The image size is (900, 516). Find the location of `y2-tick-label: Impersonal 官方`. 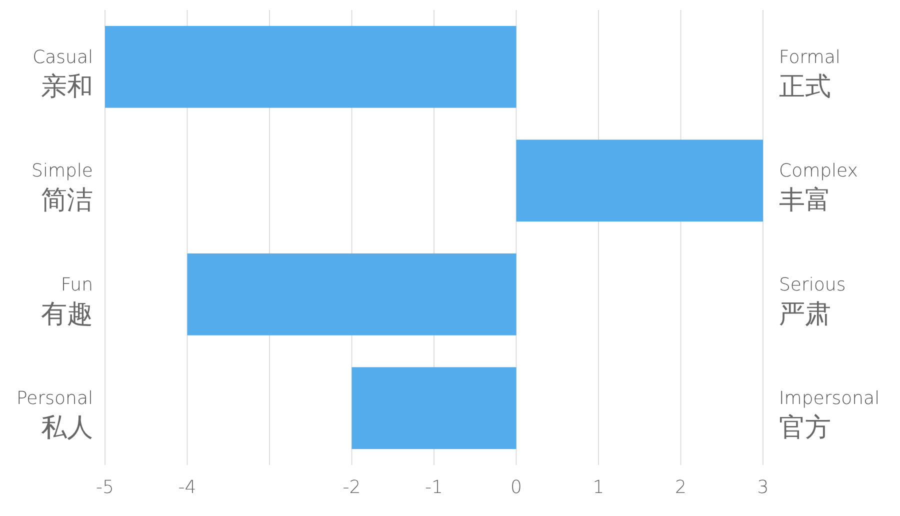

y2-tick-label: Impersonal 官方 is located at coordinates (829, 416).